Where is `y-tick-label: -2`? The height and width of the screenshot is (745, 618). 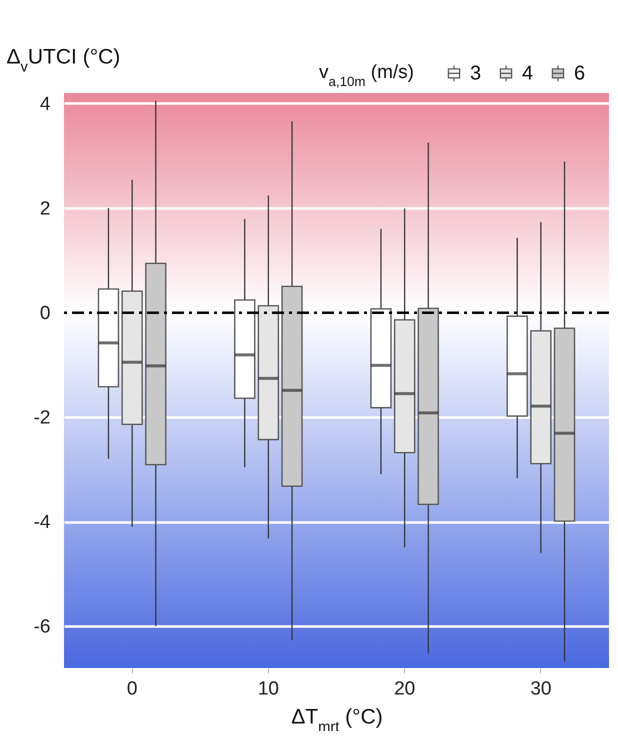 y-tick-label: -2 is located at coordinates (42, 418).